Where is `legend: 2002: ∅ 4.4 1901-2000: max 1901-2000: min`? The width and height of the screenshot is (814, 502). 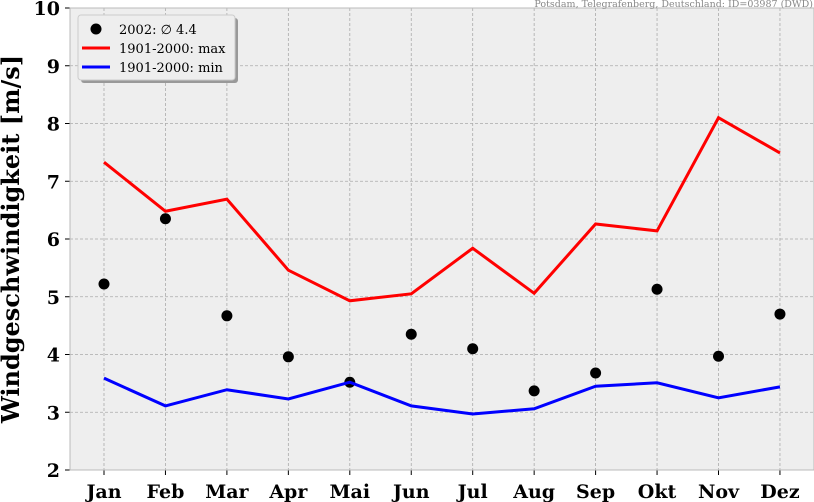
legend: 2002: ∅ 4.4 1901-2000: max 1901-2000: min is located at coordinates (157, 48).